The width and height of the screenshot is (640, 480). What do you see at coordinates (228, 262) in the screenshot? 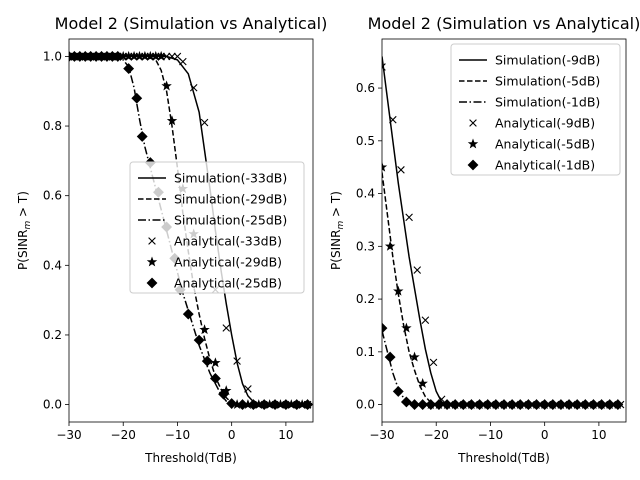
I see `legend-label: Analytical(-29dB)` at bounding box center [228, 262].